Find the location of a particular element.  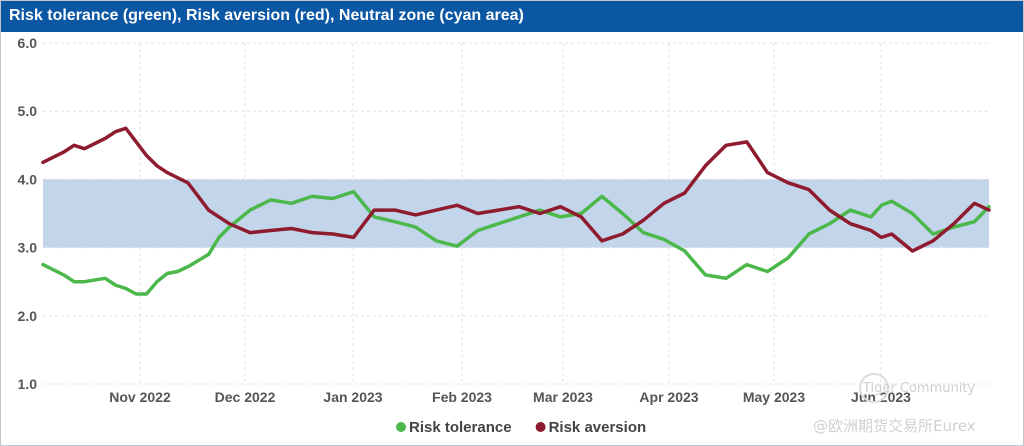

x-tick-label: Apr 2023 is located at coordinates (668, 397).